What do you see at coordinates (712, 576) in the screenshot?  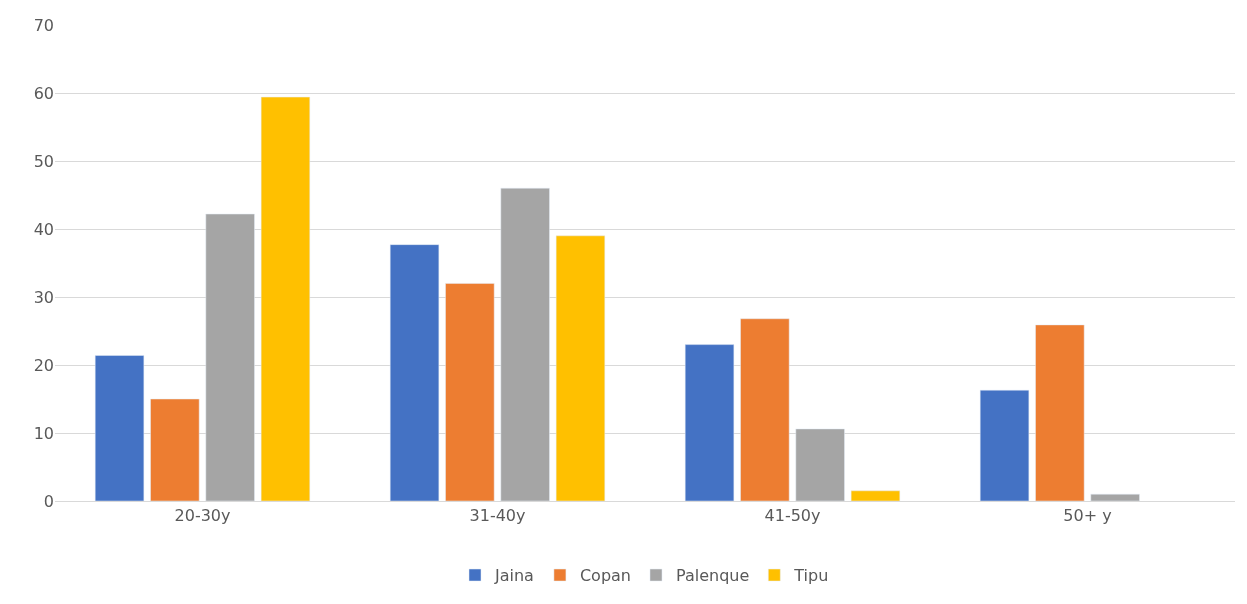 I see `legend-label: Palenque` at bounding box center [712, 576].